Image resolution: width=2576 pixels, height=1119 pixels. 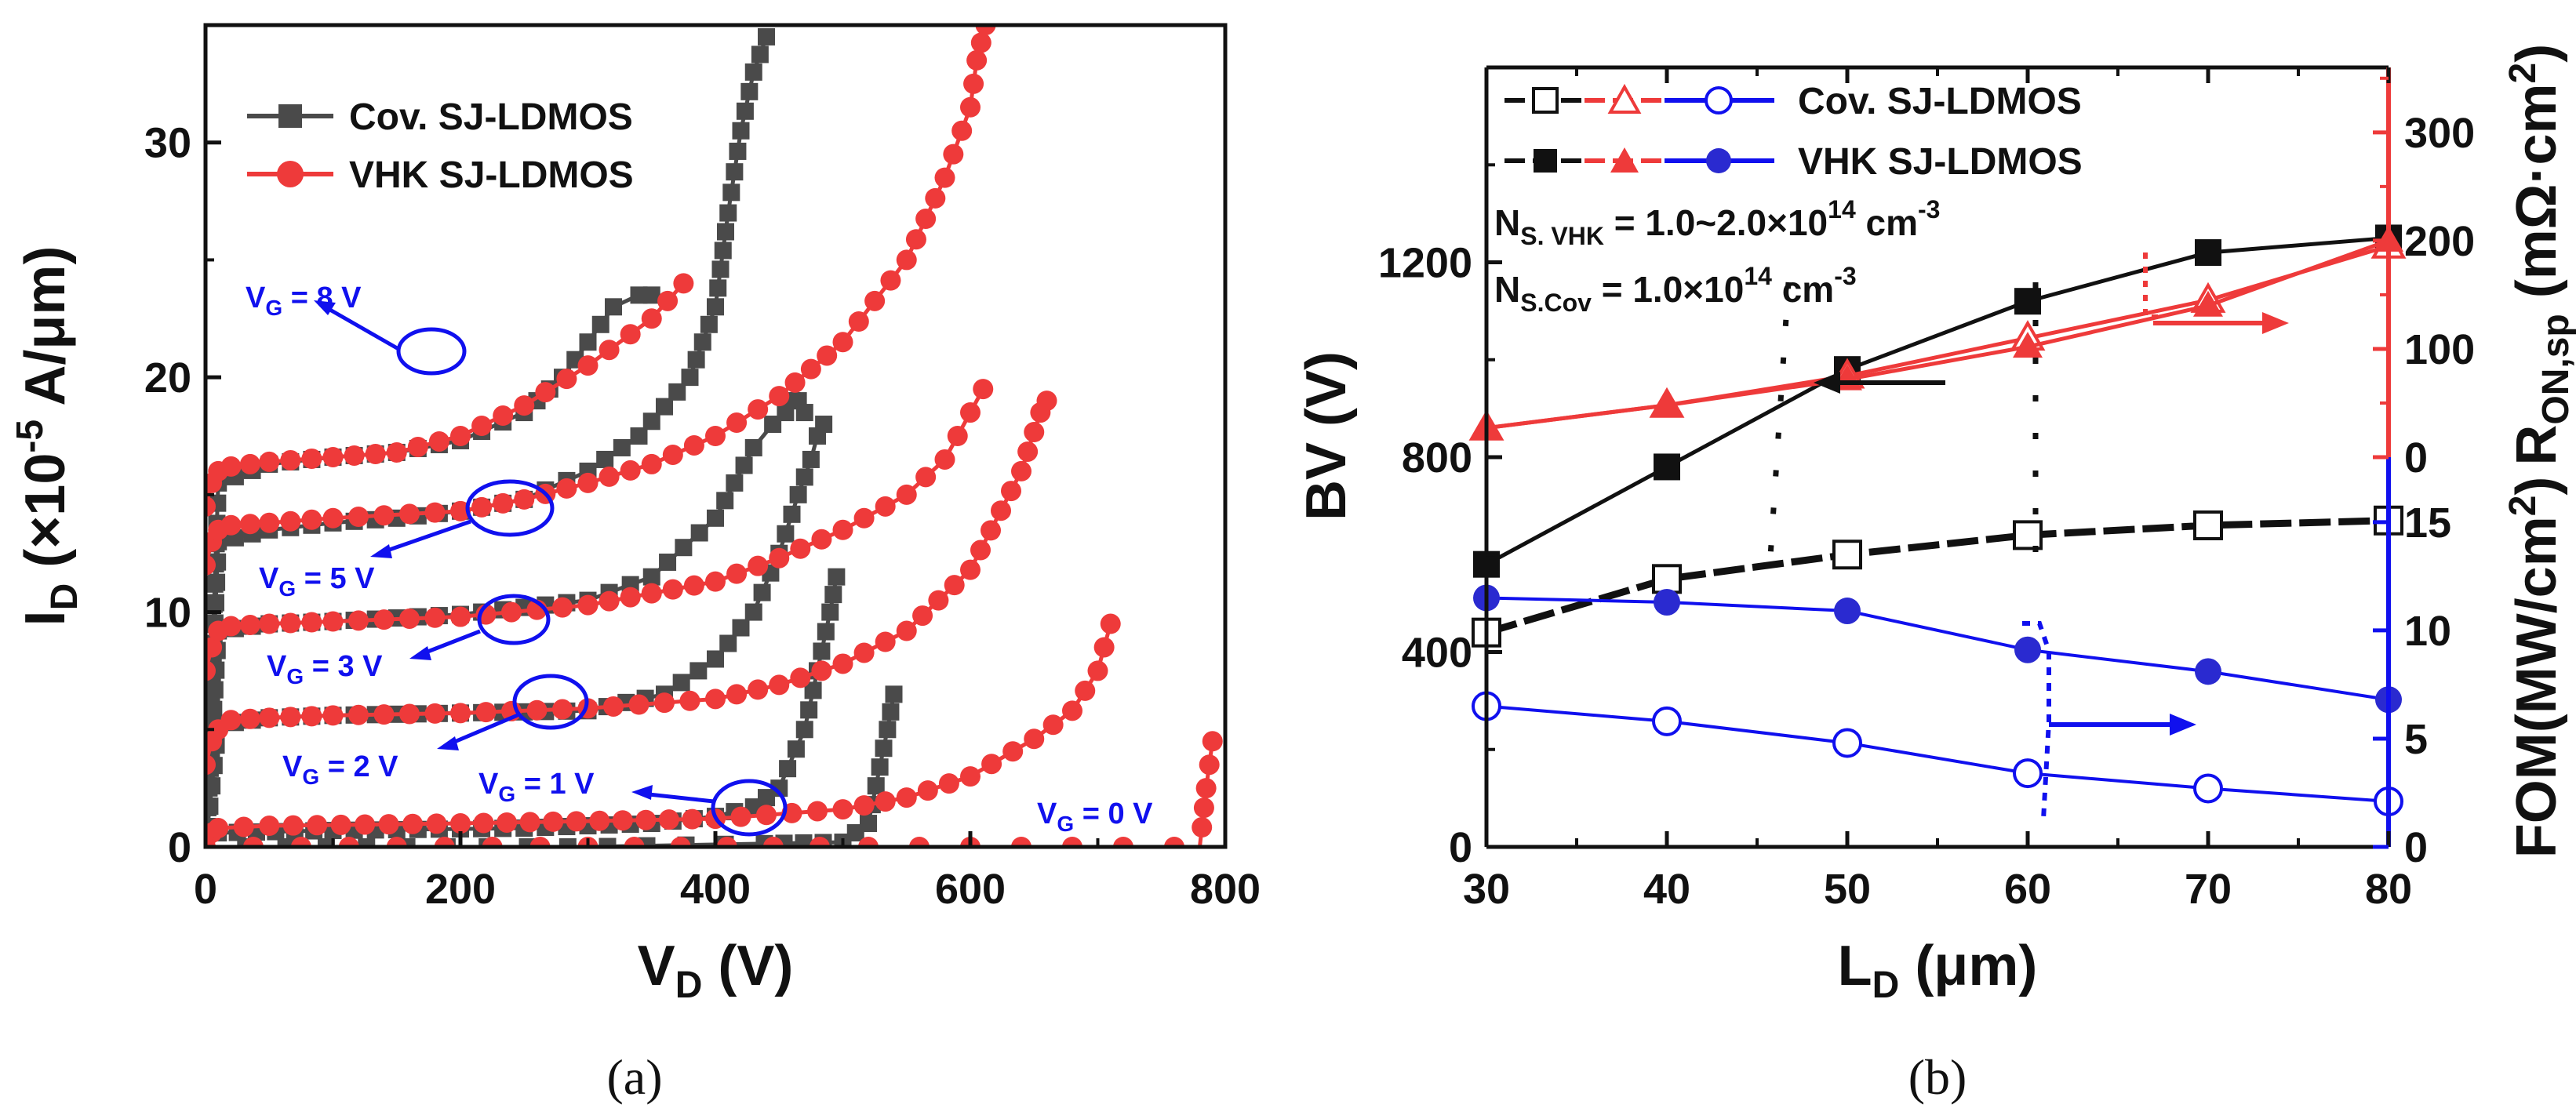 What do you see at coordinates (167, 613) in the screenshot?
I see `panel-a-y-tick-label: 10` at bounding box center [167, 613].